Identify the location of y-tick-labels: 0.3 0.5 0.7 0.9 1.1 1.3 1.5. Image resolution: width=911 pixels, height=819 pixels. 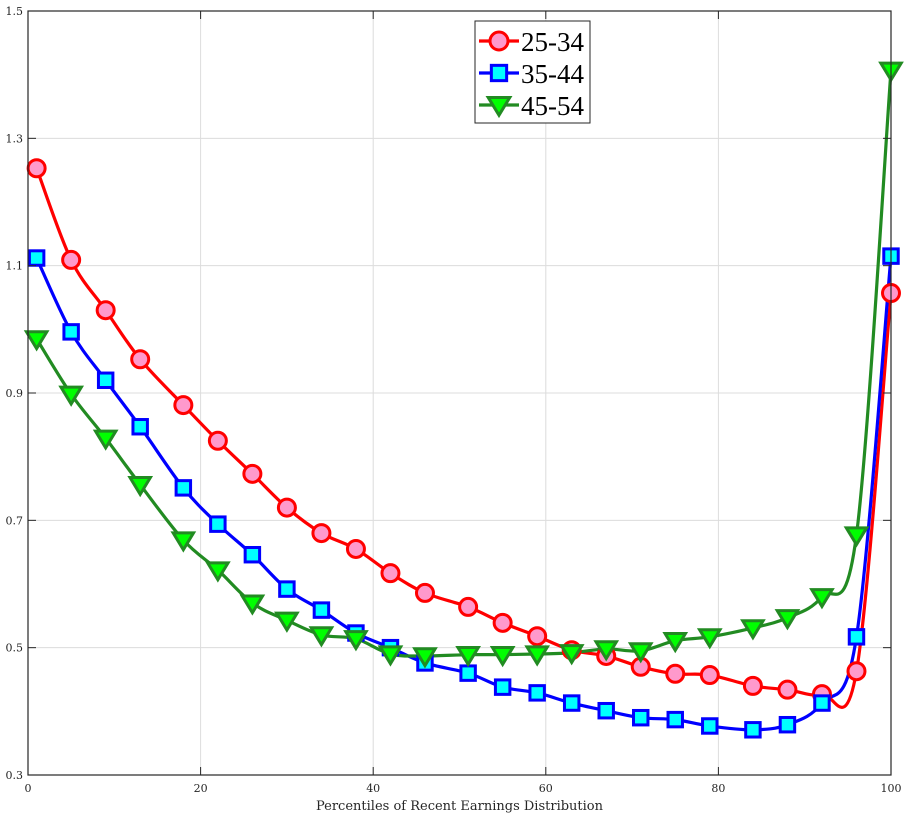
(15, 393).